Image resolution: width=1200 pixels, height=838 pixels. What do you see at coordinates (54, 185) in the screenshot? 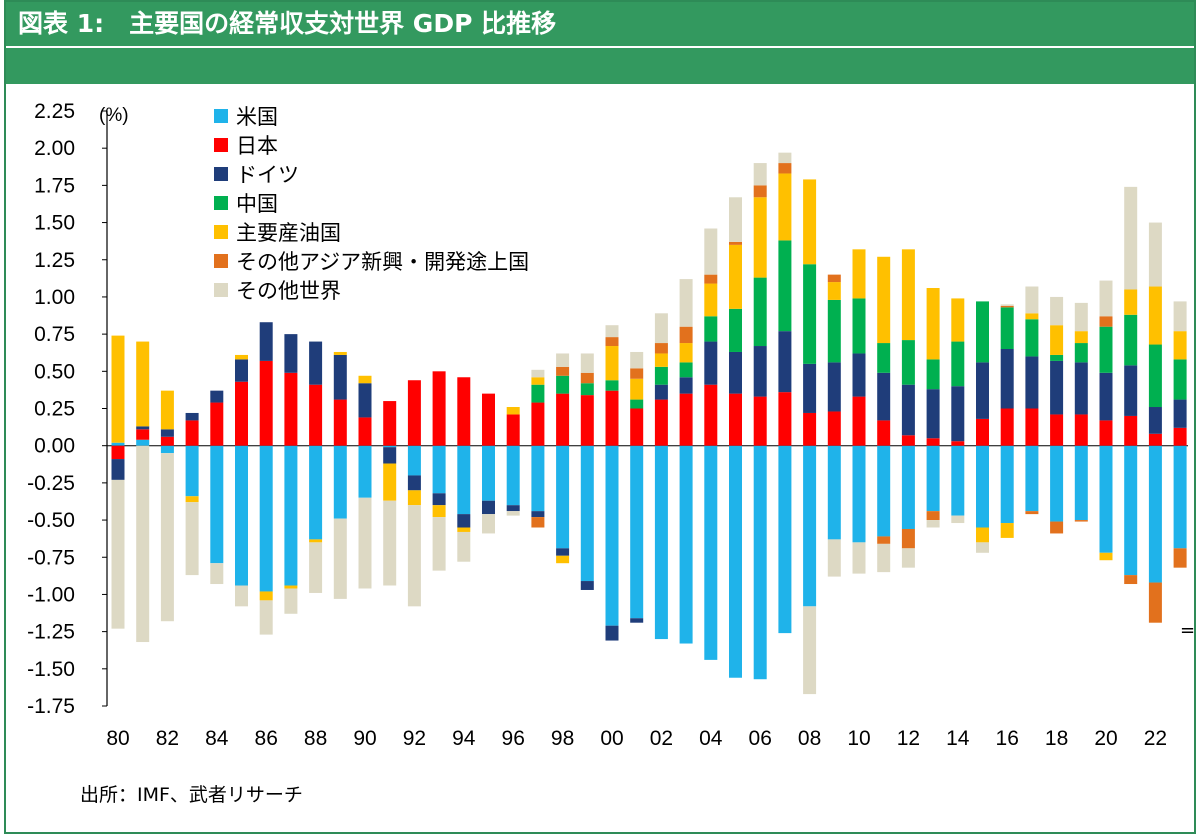
I see `y-tick-label: 1.75` at bounding box center [54, 185].